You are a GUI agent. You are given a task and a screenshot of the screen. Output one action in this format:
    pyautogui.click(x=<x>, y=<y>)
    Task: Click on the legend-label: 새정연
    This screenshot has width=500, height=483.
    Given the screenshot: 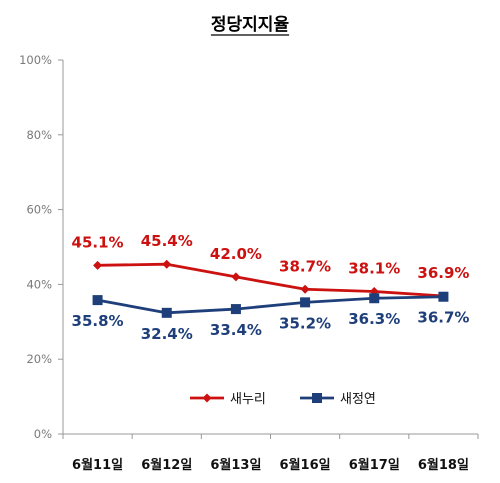 What is the action you would take?
    pyautogui.click(x=358, y=399)
    